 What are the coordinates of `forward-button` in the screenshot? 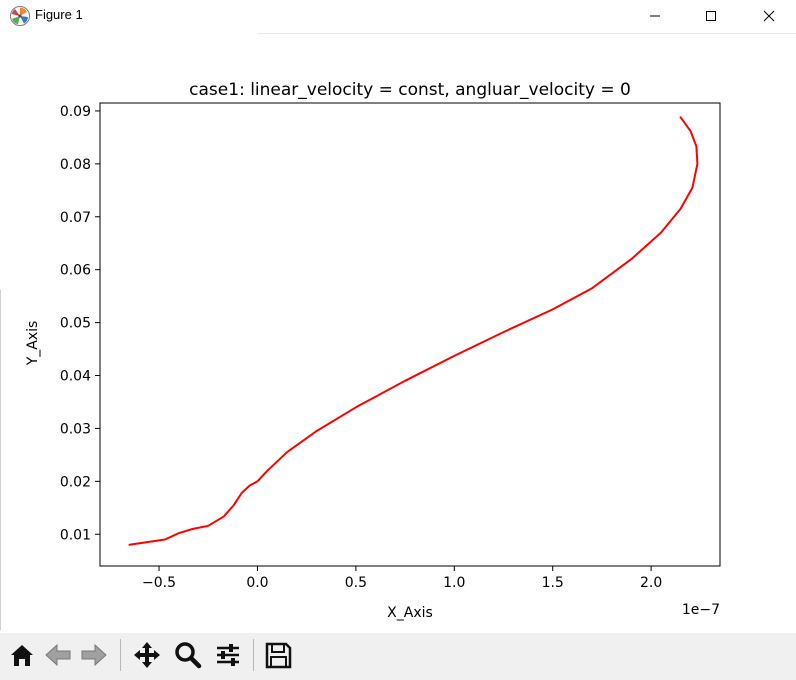 It's located at (94, 655).